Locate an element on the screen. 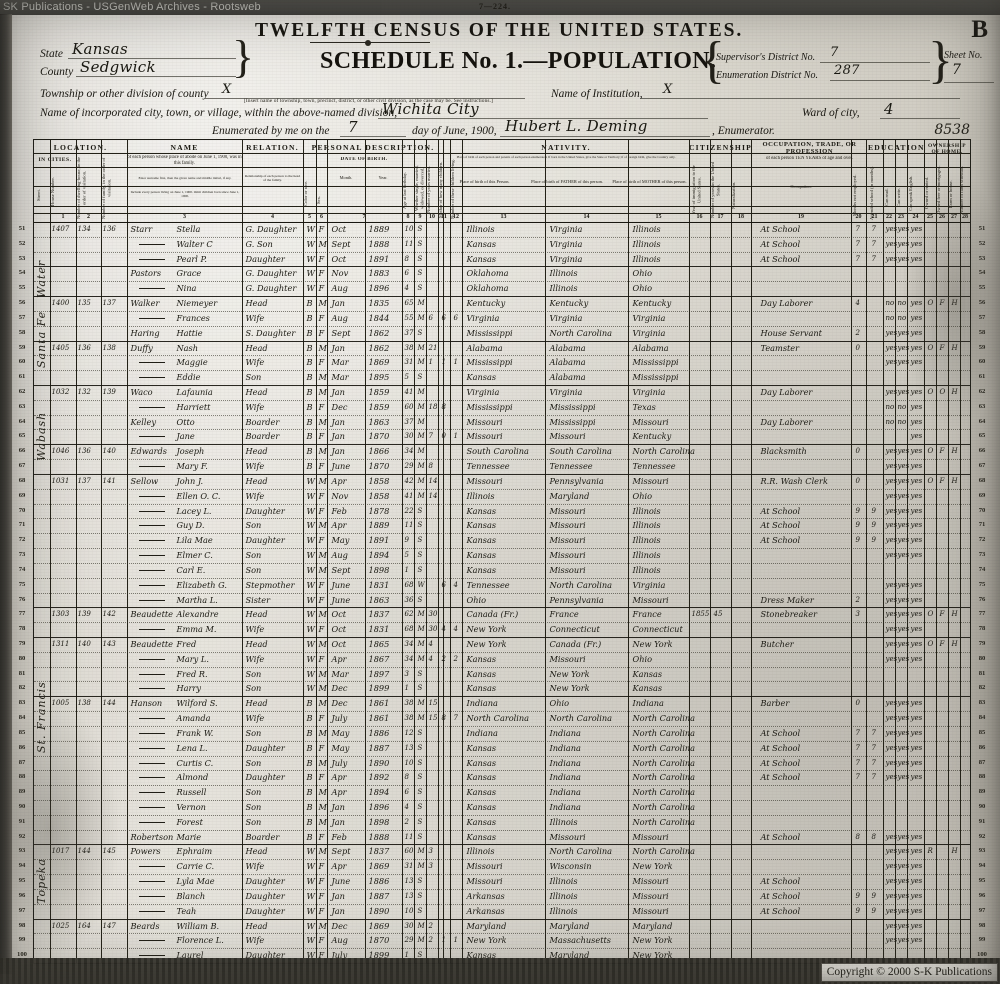 The height and width of the screenshot is (984, 1000). cell-value: Kentucky is located at coordinates (652, 303).